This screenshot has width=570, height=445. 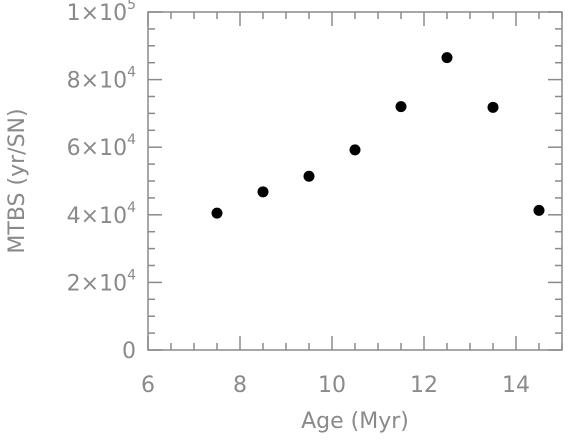 What do you see at coordinates (332, 385) in the screenshot?
I see `x-tick-label: 10` at bounding box center [332, 385].